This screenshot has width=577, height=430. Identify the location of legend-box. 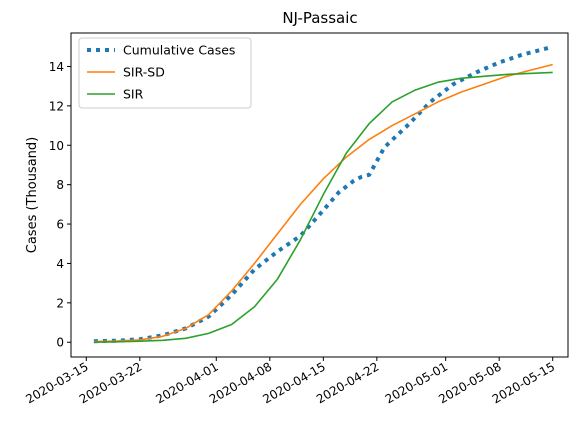
(165, 73).